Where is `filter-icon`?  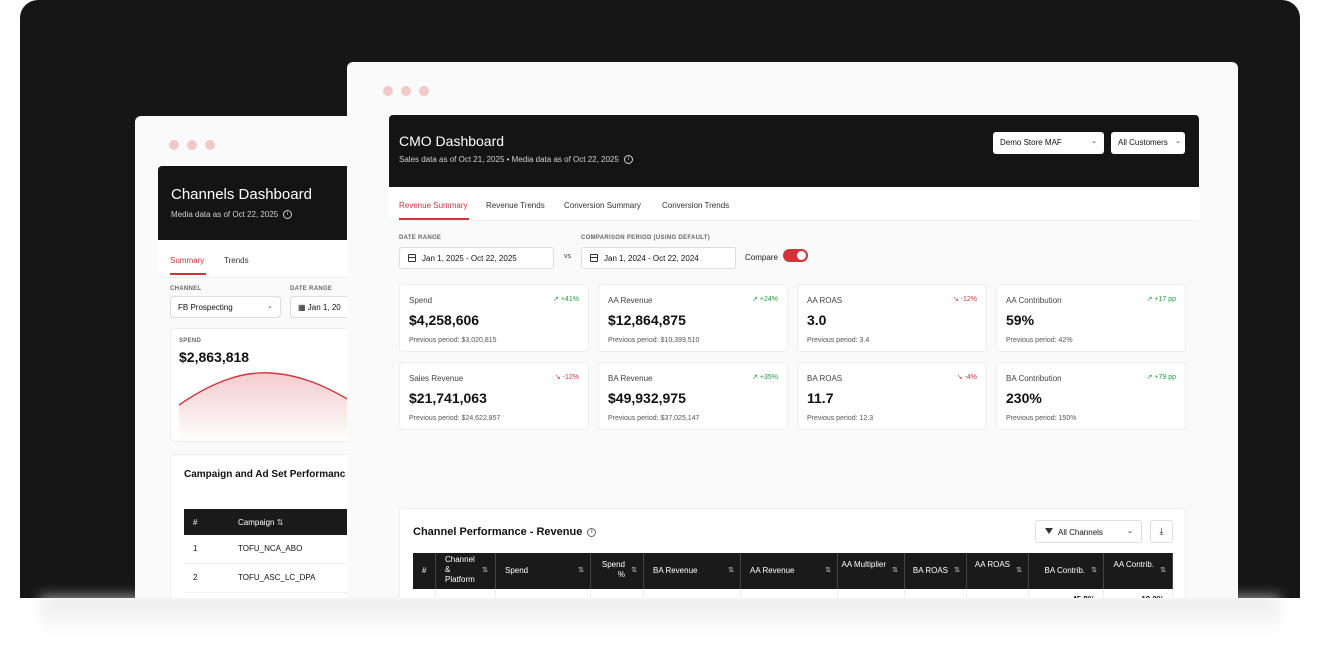 filter-icon is located at coordinates (1049, 531).